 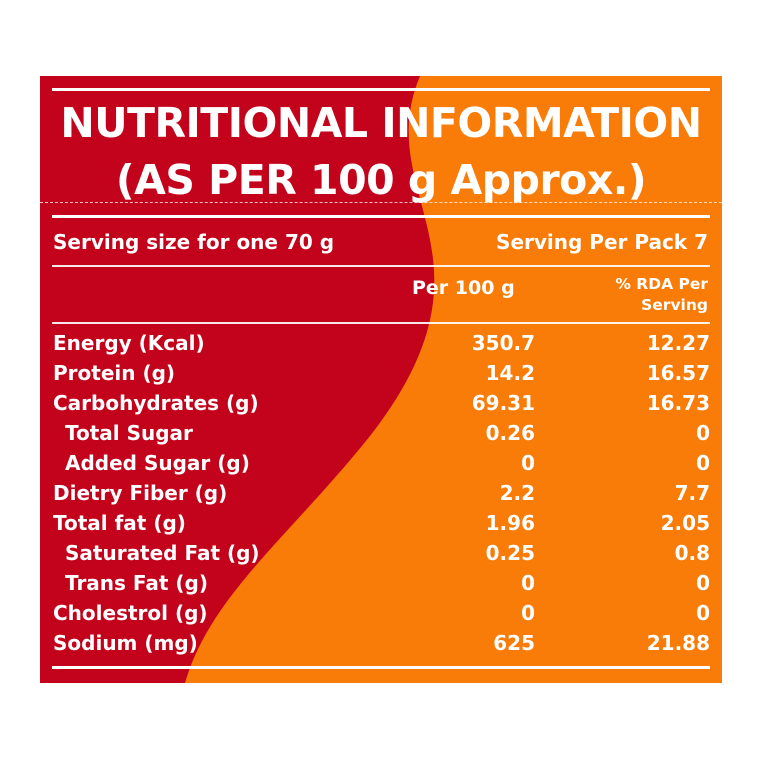 I want to click on column-header-per-100g: Per 100 g, so click(x=463, y=288).